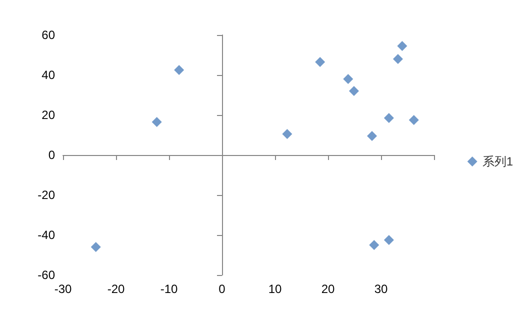 The width and height of the screenshot is (526, 323). I want to click on y-tick-label: -60, so click(47, 275).